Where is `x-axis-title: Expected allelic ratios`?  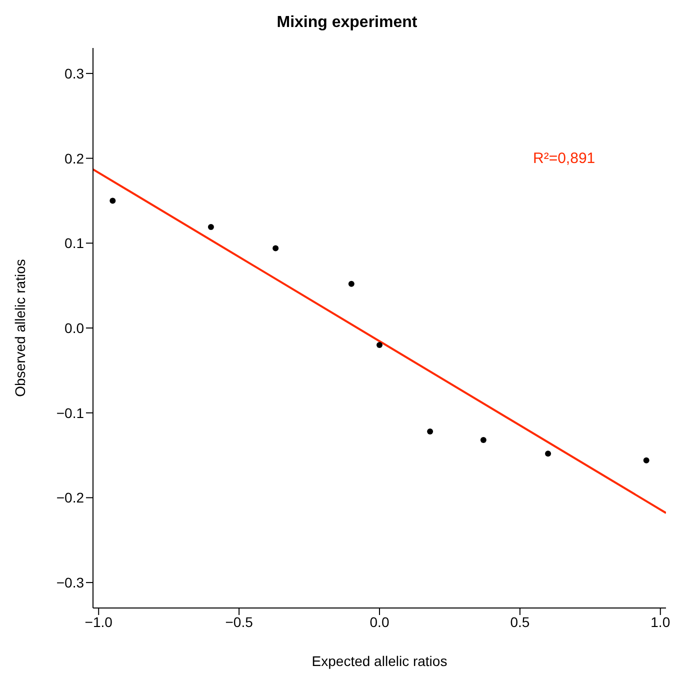
x-axis-title: Expected allelic ratios is located at coordinates (380, 661).